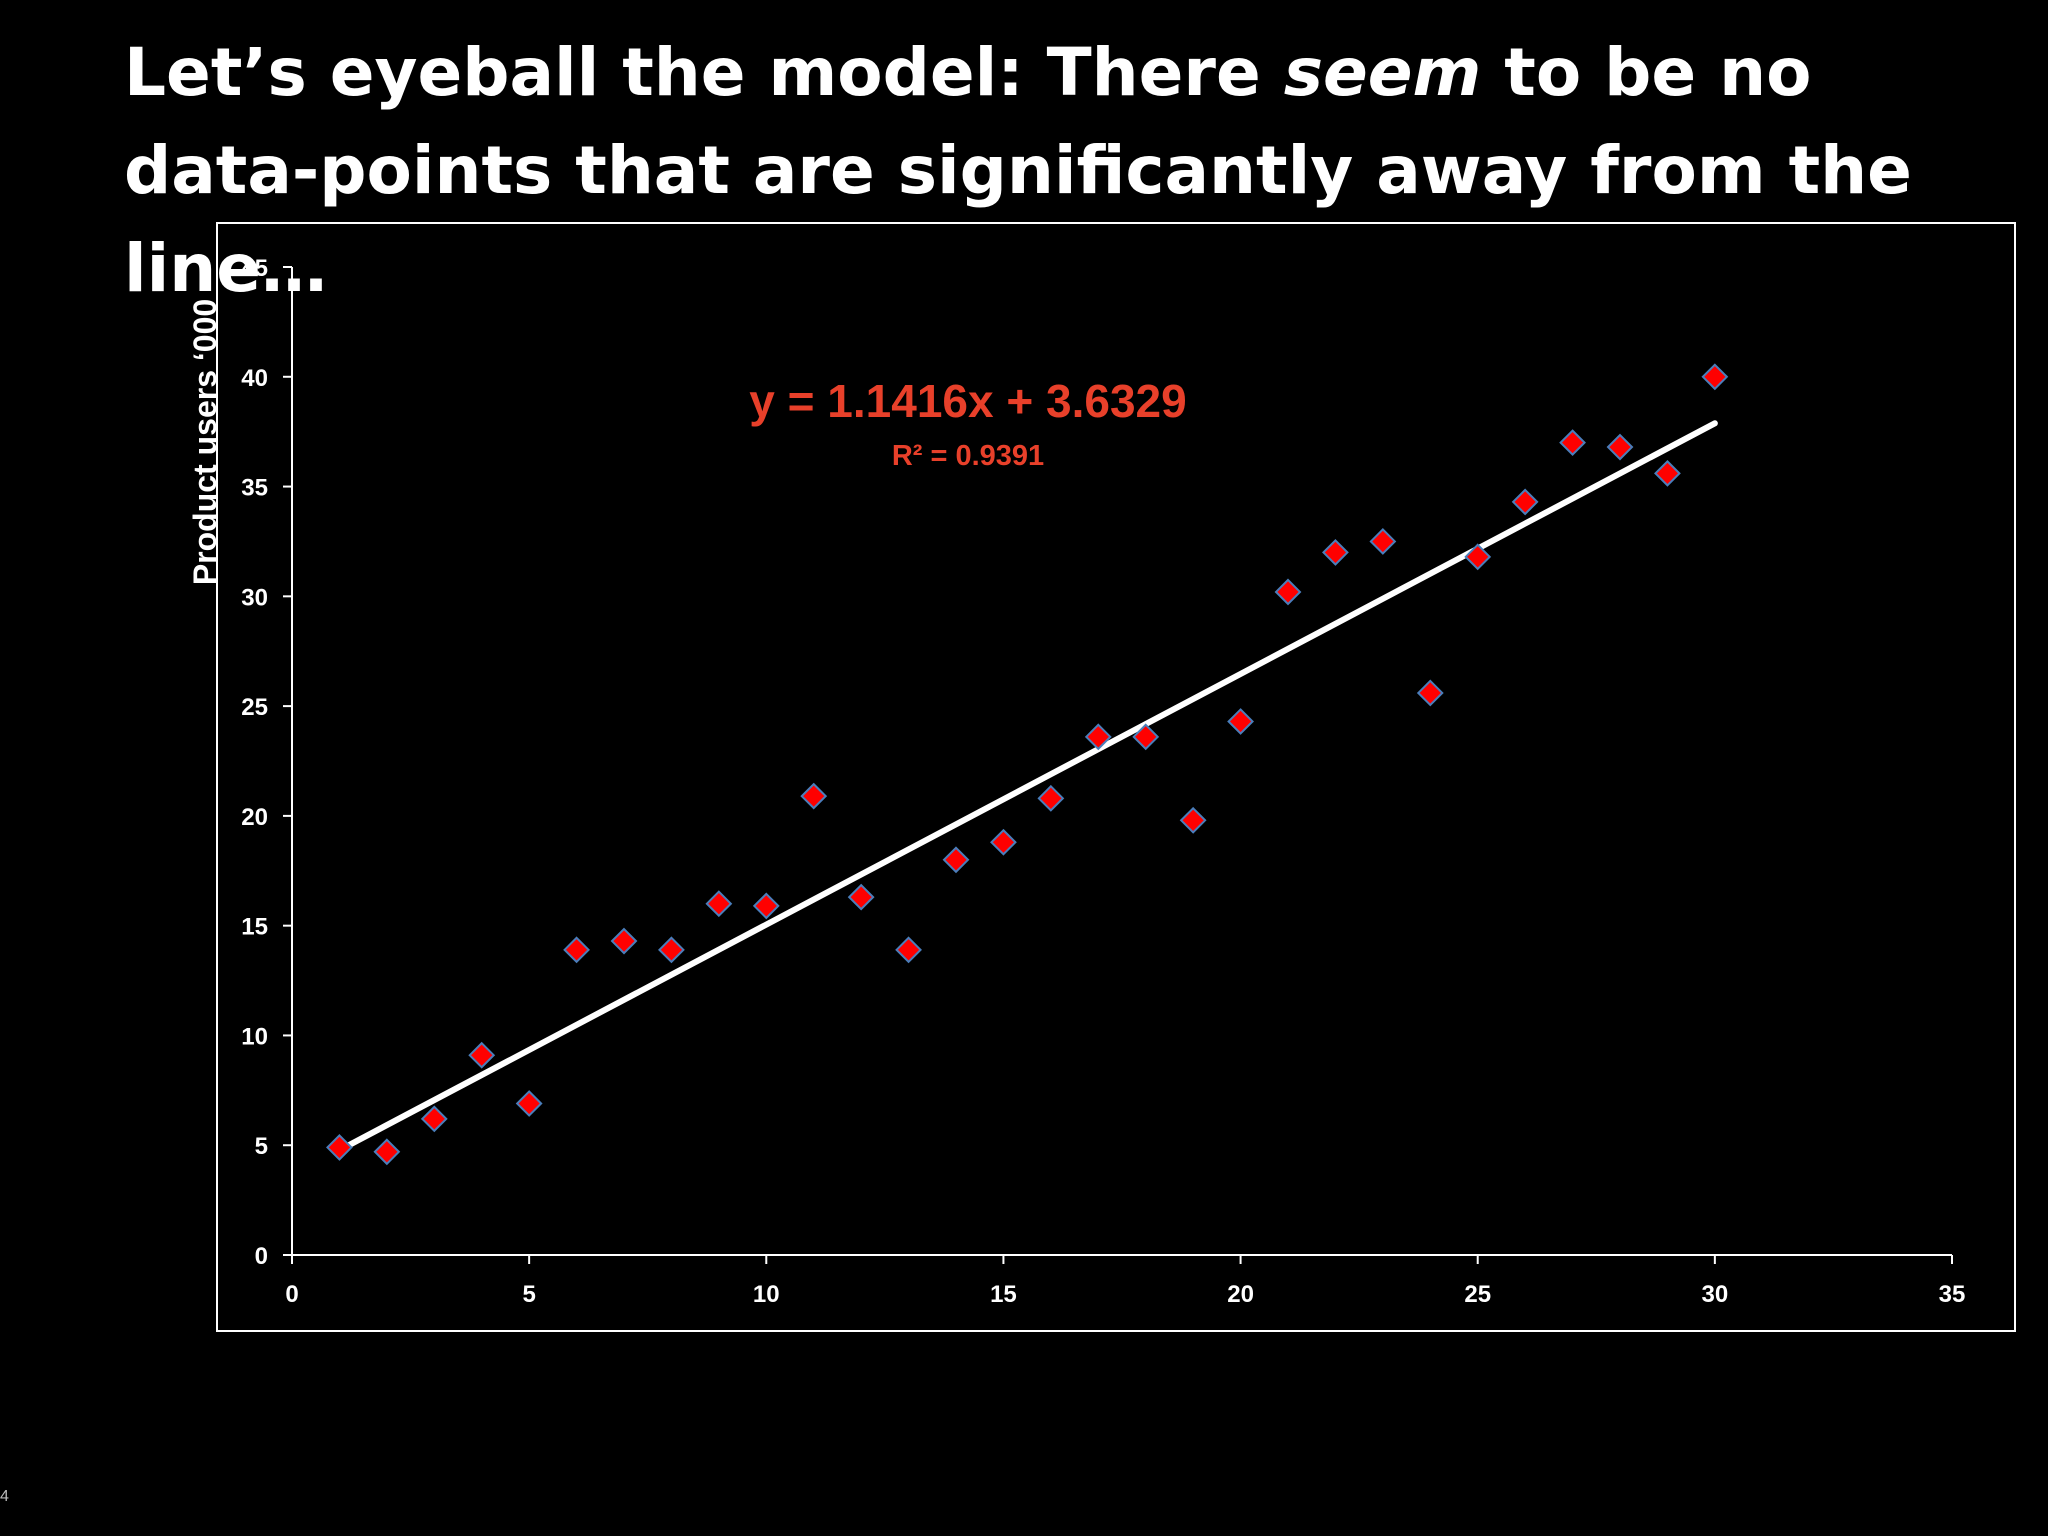 The width and height of the screenshot is (2048, 1536). What do you see at coordinates (967, 401) in the screenshot?
I see `trendline-equation: y = 1.1416x + 3.6329` at bounding box center [967, 401].